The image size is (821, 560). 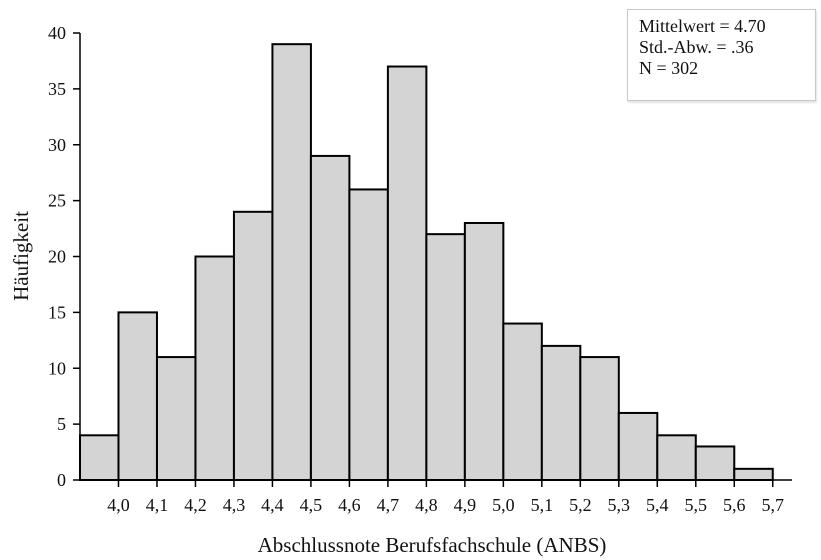 I want to click on y-tick-label: 30, so click(x=57, y=145).